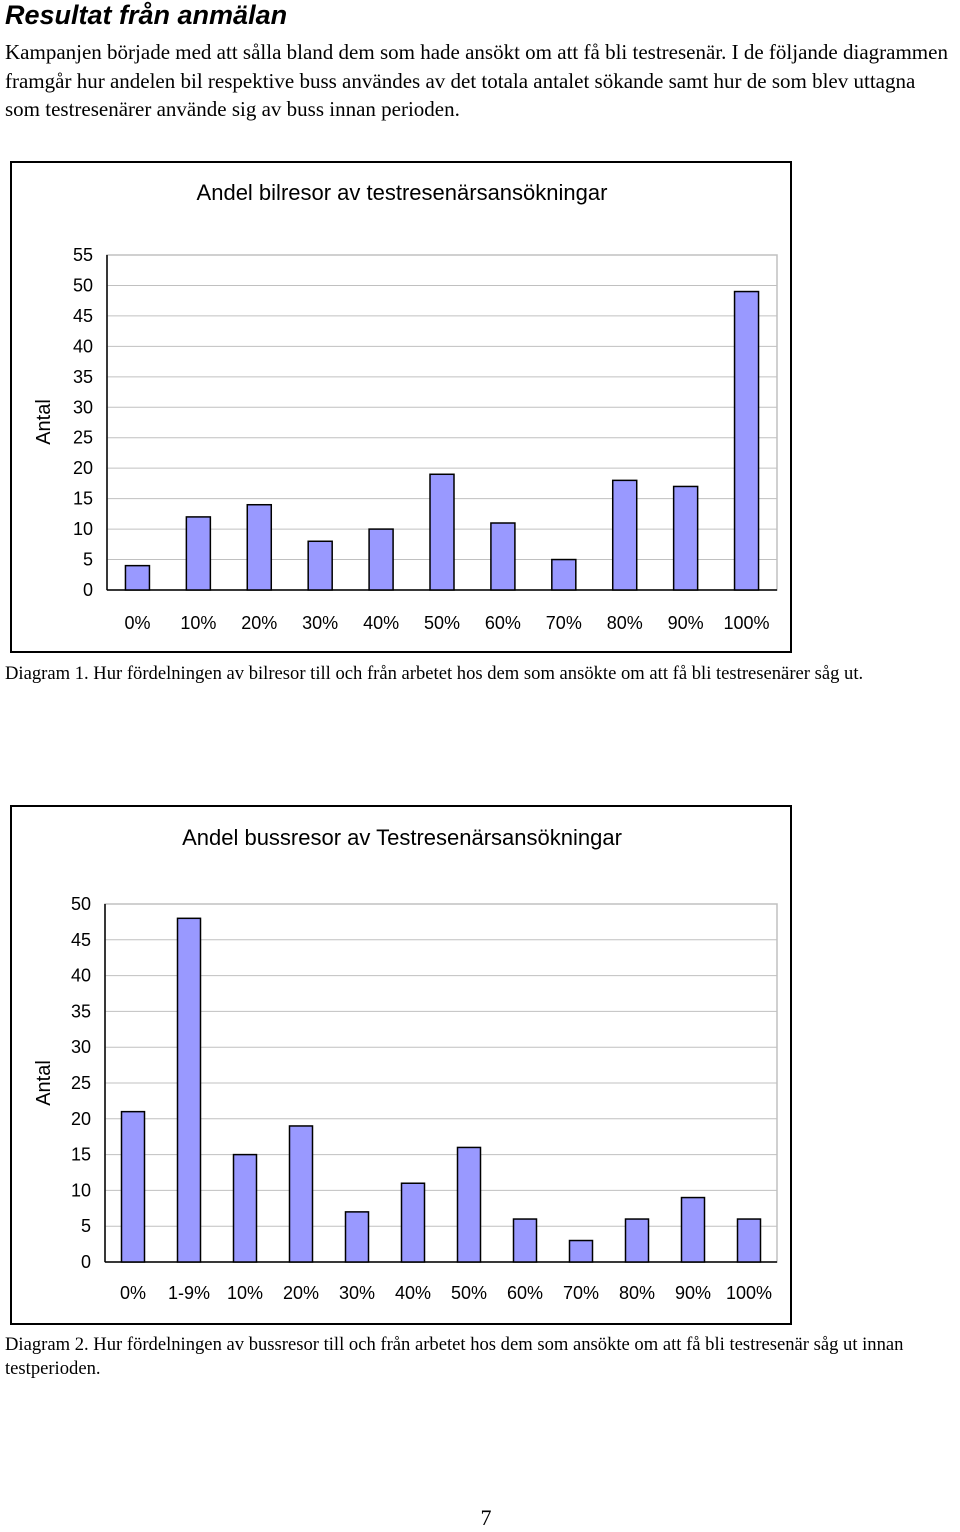 The width and height of the screenshot is (960, 1532). What do you see at coordinates (189, 1090) in the screenshot?
I see `bar-1-9%` at bounding box center [189, 1090].